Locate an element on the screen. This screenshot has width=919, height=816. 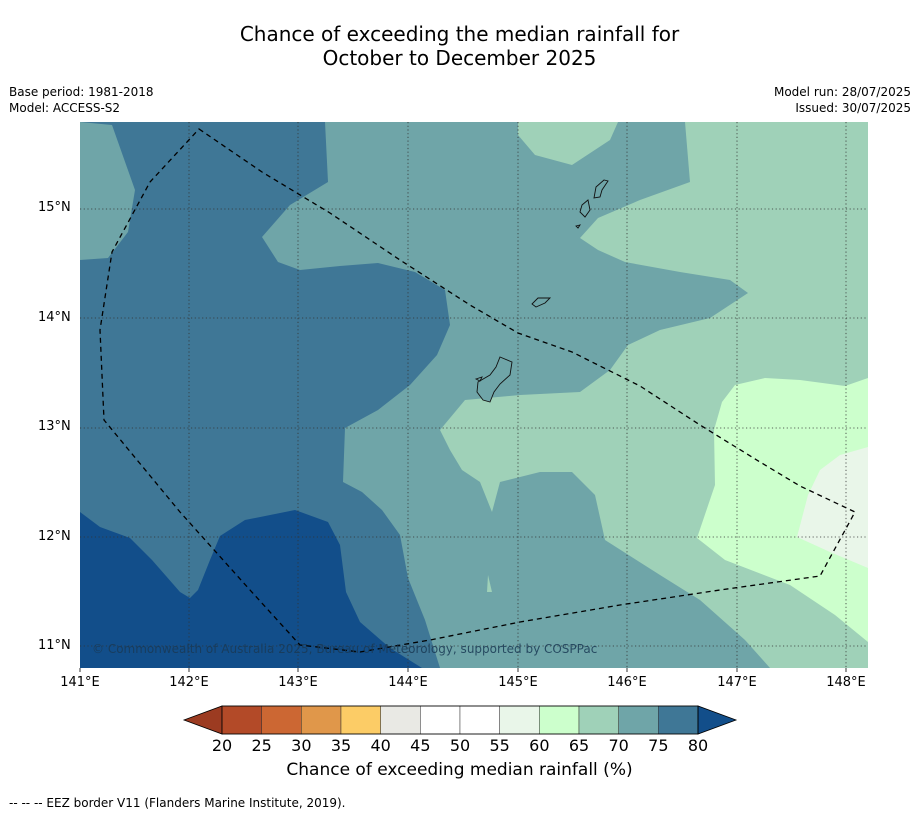
lat-label-11: 11°N is located at coordinates (54, 645).